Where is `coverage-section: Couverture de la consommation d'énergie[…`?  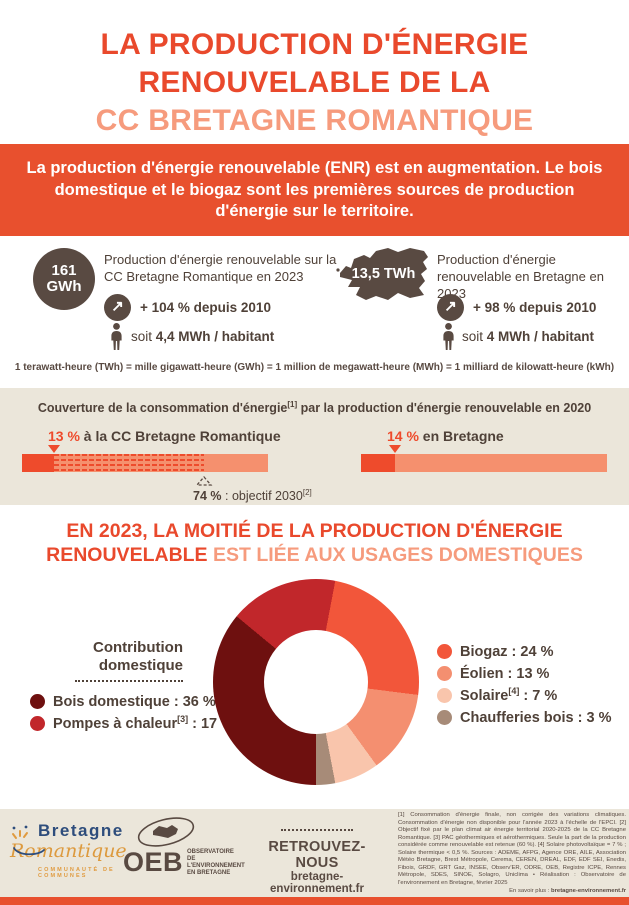
coverage-section: Couverture de la consommation d'énergie[… is located at coordinates (314, 446).